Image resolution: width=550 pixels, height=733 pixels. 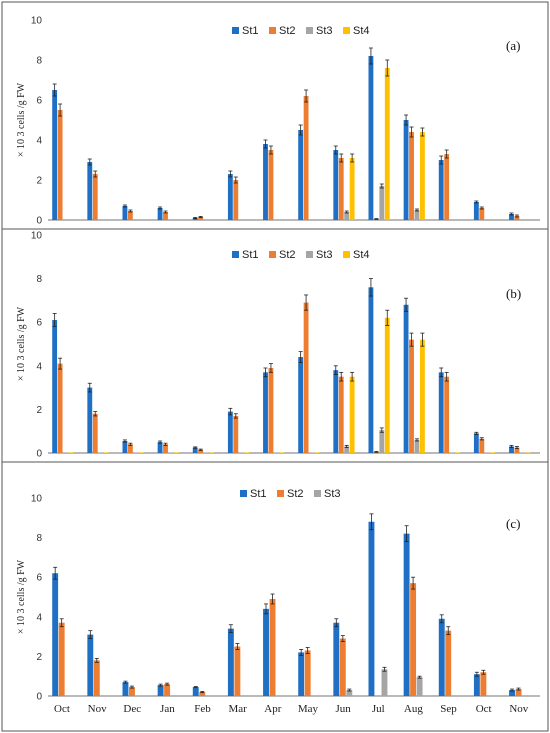 What do you see at coordinates (406, 614) in the screenshot?
I see `bar-st1-aug` at bounding box center [406, 614].